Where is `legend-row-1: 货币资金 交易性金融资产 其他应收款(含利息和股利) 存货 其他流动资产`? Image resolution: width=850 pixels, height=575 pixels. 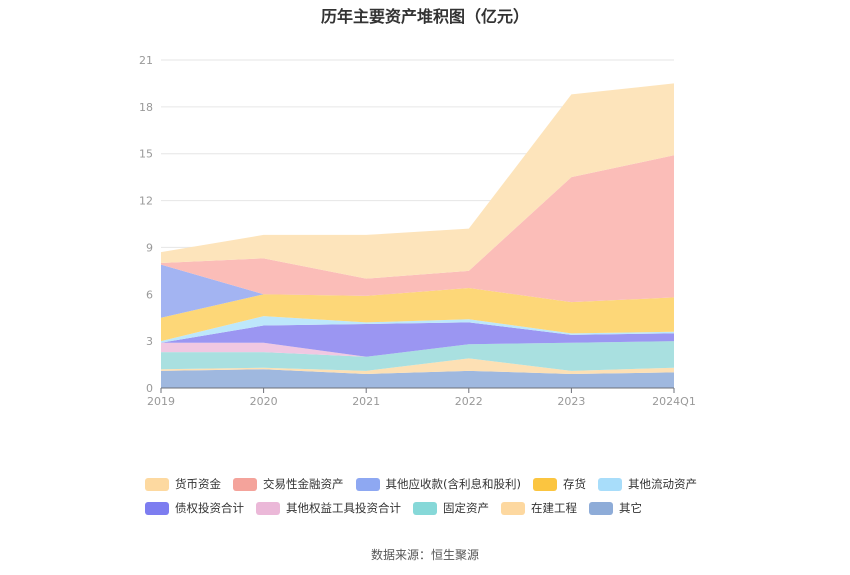
legend-row-1: 货币资金 交易性金融资产 其他应收款(含利息和股利) 存货 其他流动资产 is located at coordinates (445, 484).